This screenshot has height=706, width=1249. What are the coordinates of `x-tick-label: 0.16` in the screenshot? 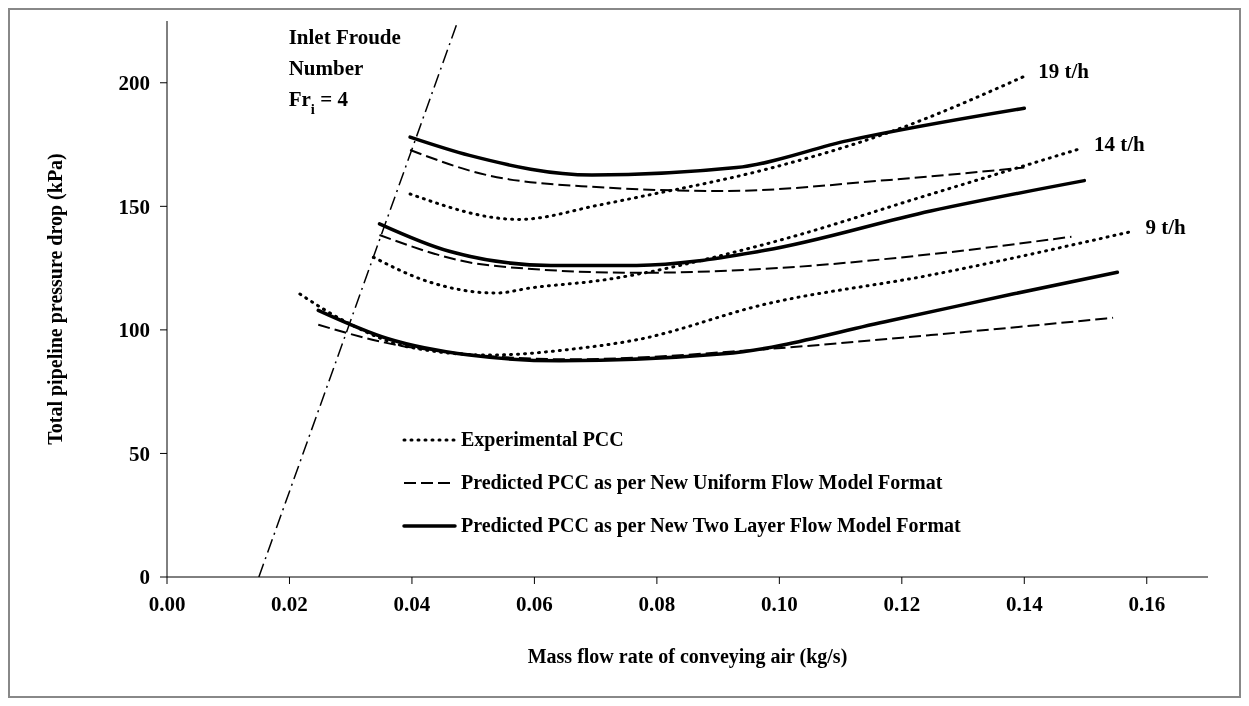 It's located at (1147, 603).